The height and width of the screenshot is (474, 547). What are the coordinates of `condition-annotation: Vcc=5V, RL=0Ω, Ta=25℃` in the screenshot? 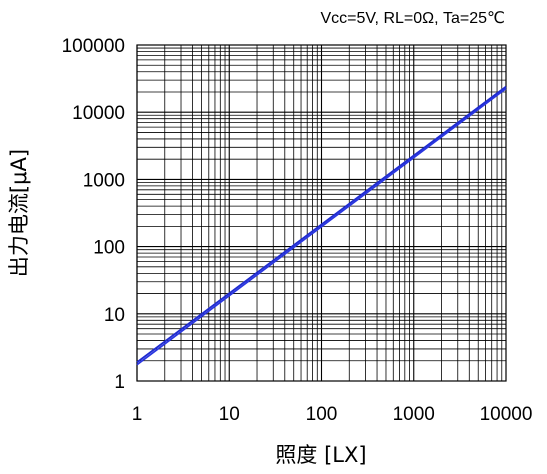 It's located at (412, 18).